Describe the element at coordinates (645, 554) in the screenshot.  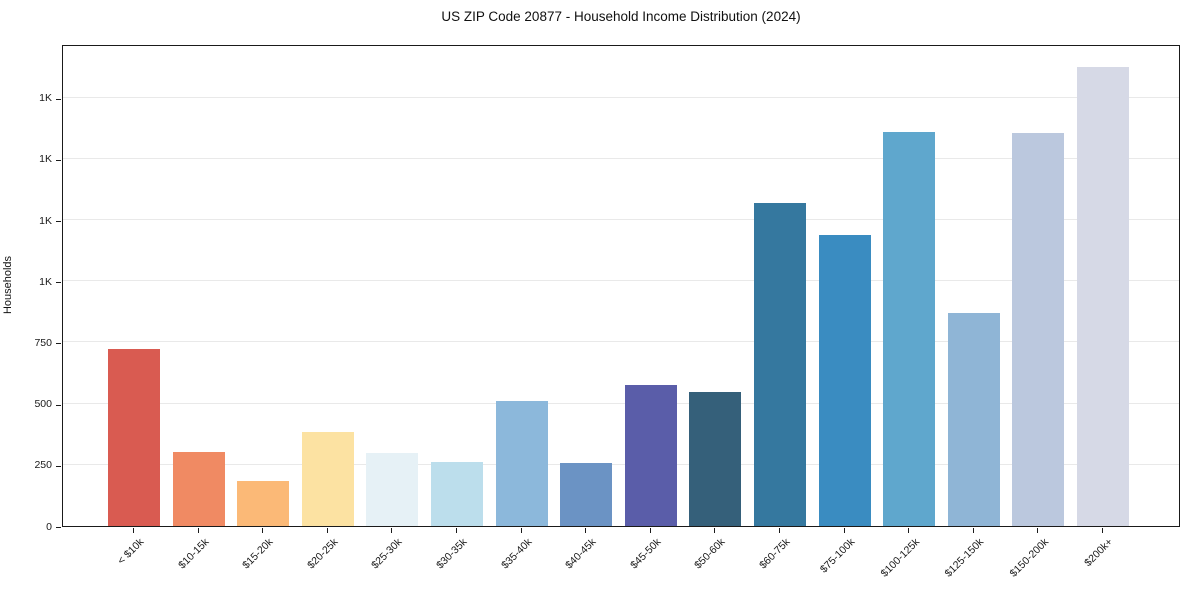
I see `x-tick-label: $45-50k` at that location.